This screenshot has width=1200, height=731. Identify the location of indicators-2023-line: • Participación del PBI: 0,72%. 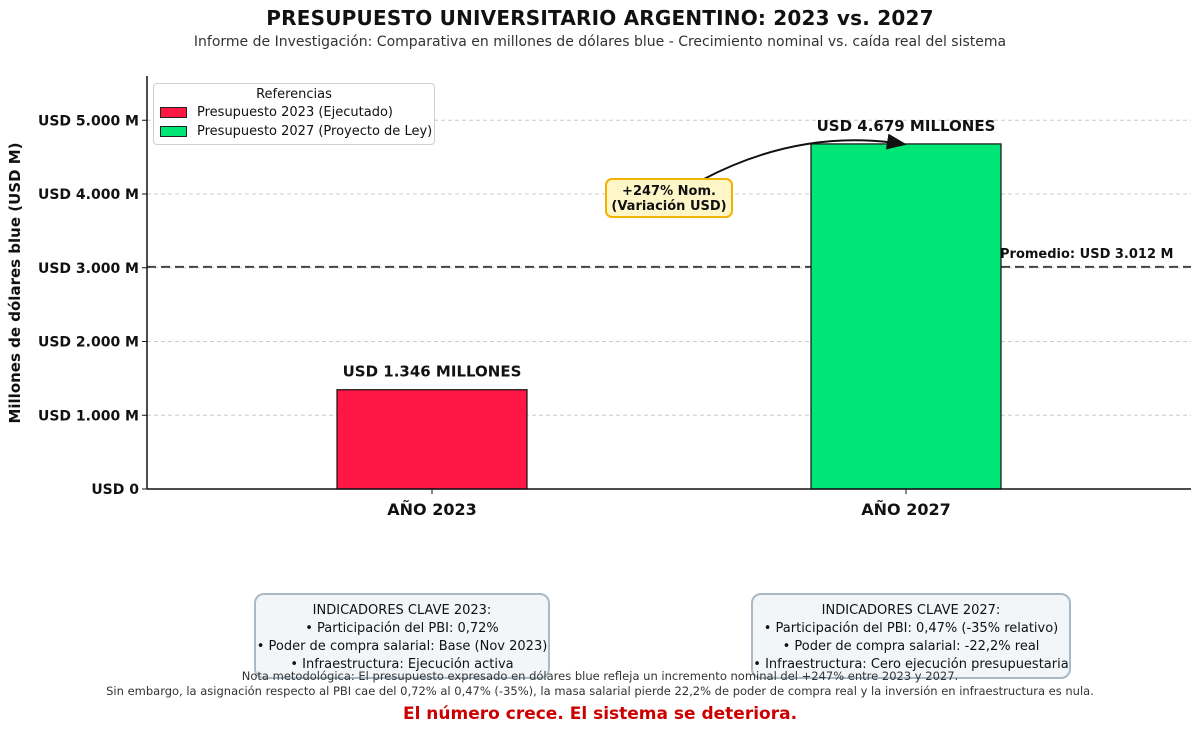
(402, 628).